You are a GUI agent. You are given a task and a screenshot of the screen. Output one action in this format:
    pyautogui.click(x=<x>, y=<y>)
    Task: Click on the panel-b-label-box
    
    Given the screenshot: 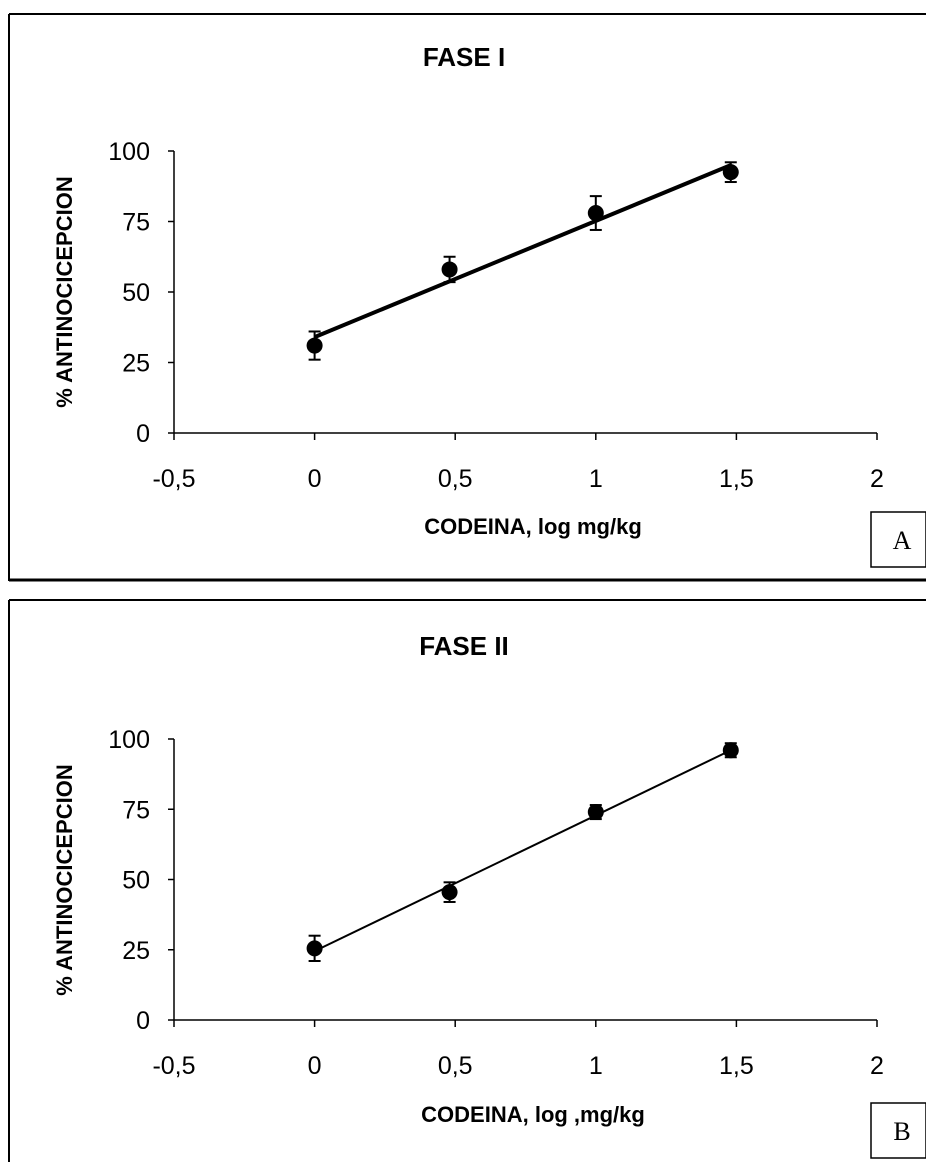 What is the action you would take?
    pyautogui.click(x=898, y=1130)
    